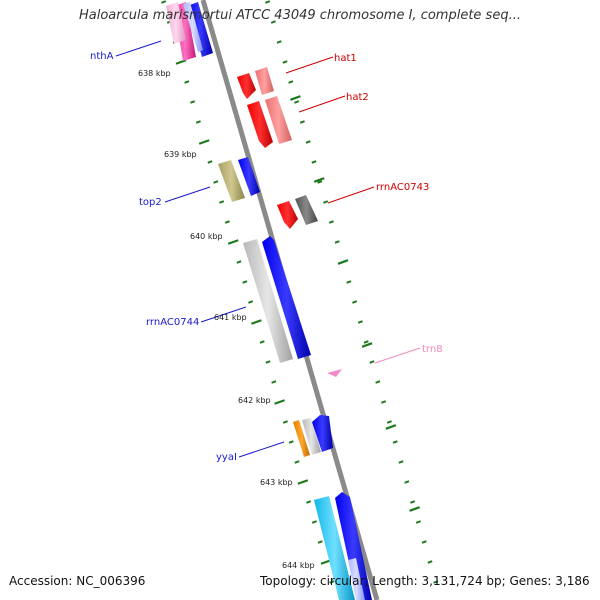 Image resolution: width=600 pixels, height=600 pixels. What do you see at coordinates (345, 58) in the screenshot?
I see `gene-label-hat1: hat1` at bounding box center [345, 58].